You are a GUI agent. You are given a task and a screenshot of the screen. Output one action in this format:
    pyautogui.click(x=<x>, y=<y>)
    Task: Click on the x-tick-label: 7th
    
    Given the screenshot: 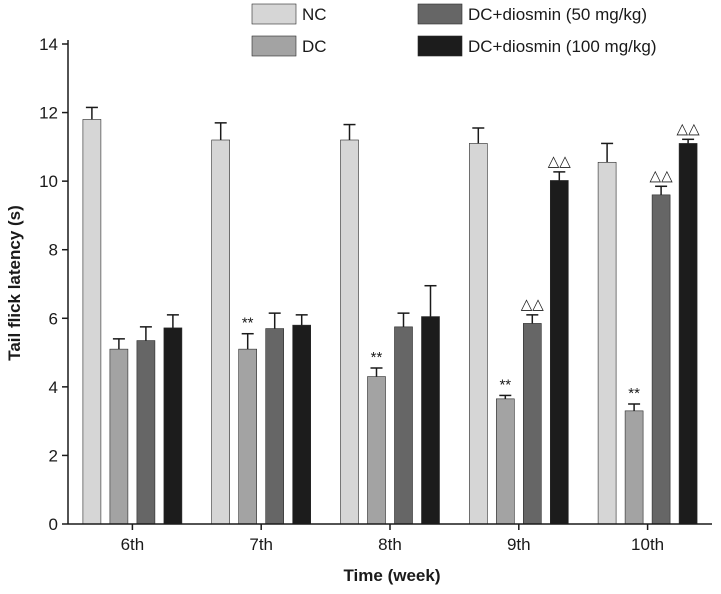 What is the action you would take?
    pyautogui.click(x=261, y=544)
    